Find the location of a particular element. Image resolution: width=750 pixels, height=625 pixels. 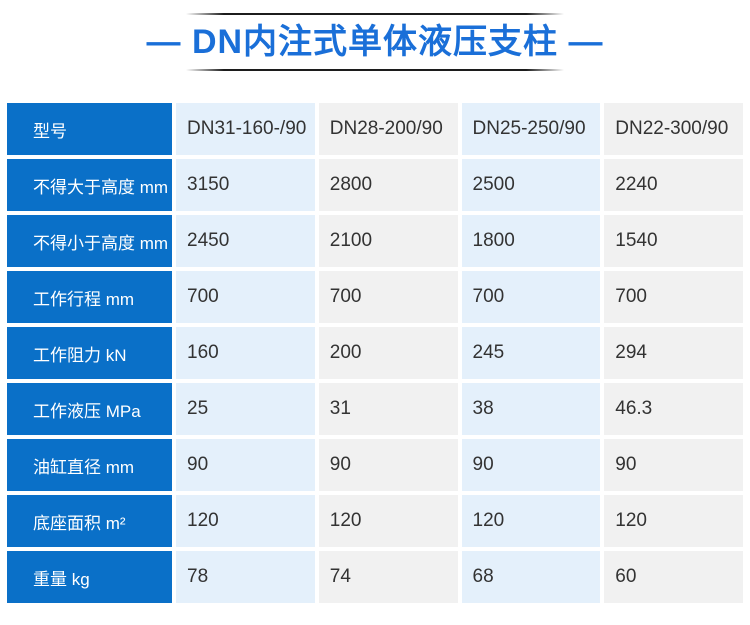

value-cell: 46.3 is located at coordinates (673, 409).